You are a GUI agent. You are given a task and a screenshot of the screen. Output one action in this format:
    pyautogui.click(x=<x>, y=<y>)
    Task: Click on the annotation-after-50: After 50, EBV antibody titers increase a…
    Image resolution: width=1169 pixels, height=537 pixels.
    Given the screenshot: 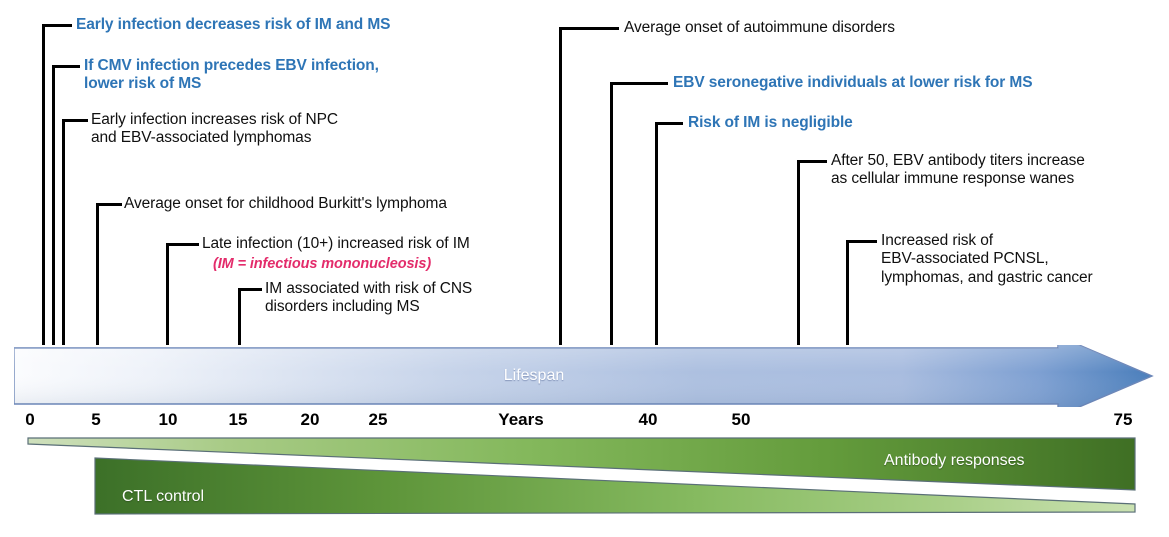 What is the action you would take?
    pyautogui.click(x=958, y=170)
    